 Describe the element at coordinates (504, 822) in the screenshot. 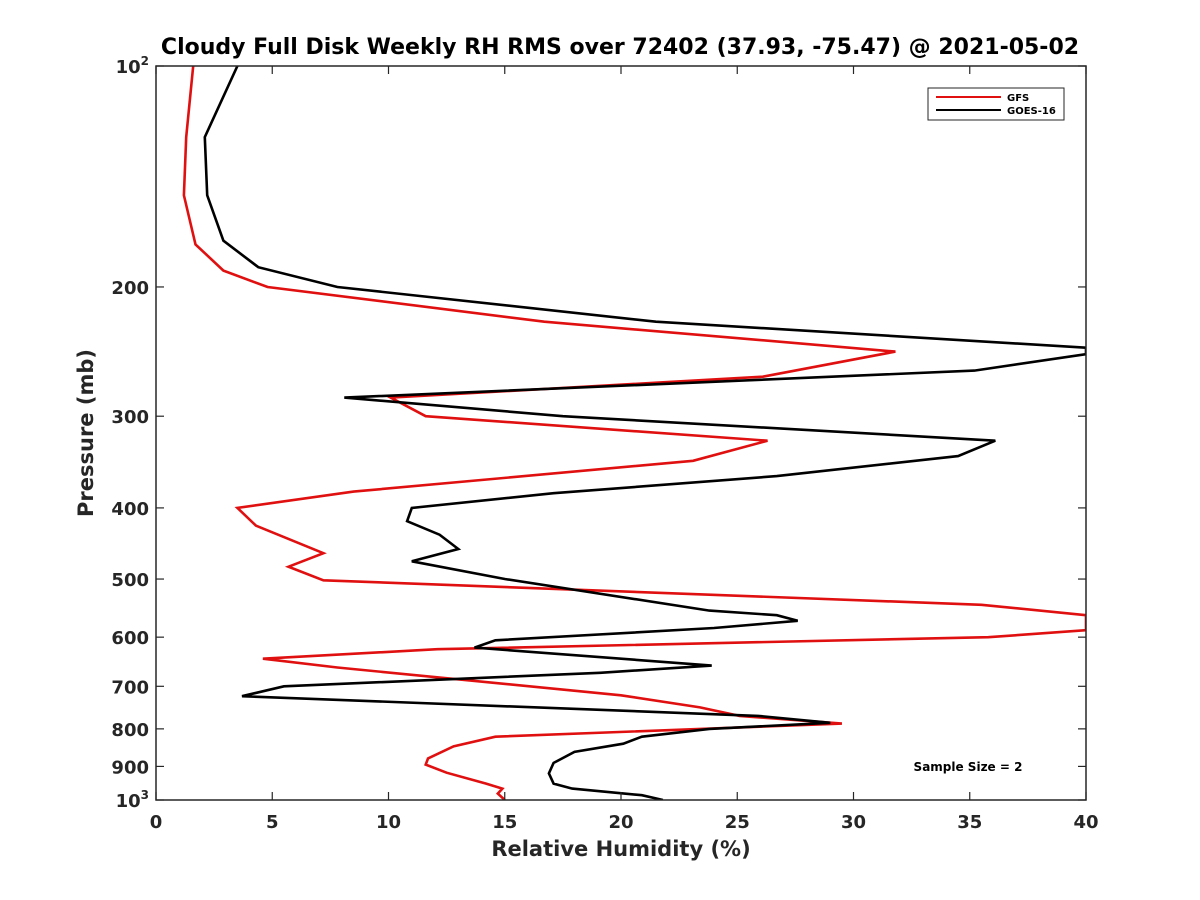

I see `x-tick-label: 15` at that location.